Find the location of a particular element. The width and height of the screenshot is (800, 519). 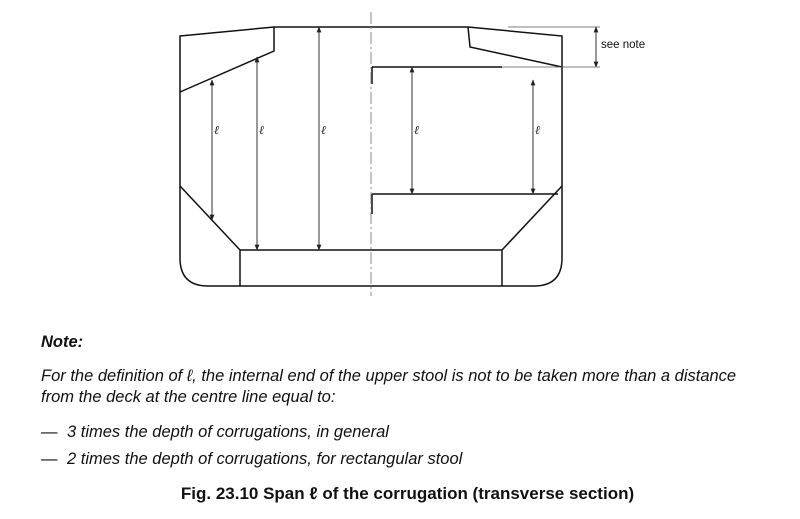

upper-stool-left is located at coordinates (227, 60).